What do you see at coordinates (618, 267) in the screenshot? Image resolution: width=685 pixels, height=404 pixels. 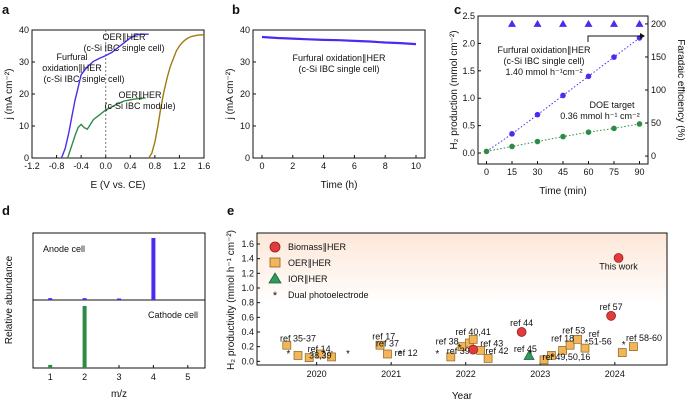 I see `e-annotation: This work` at bounding box center [618, 267].